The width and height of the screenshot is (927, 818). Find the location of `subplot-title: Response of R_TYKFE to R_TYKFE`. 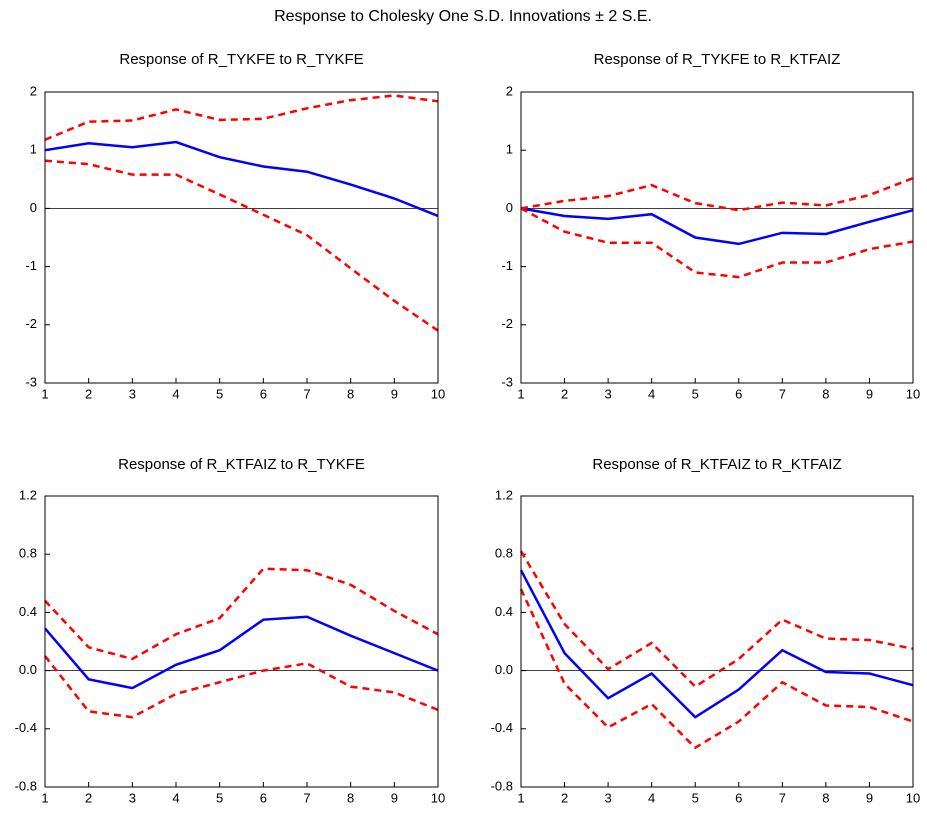

subplot-title: Response of R_TYKFE to R_TYKFE is located at coordinates (241, 59).